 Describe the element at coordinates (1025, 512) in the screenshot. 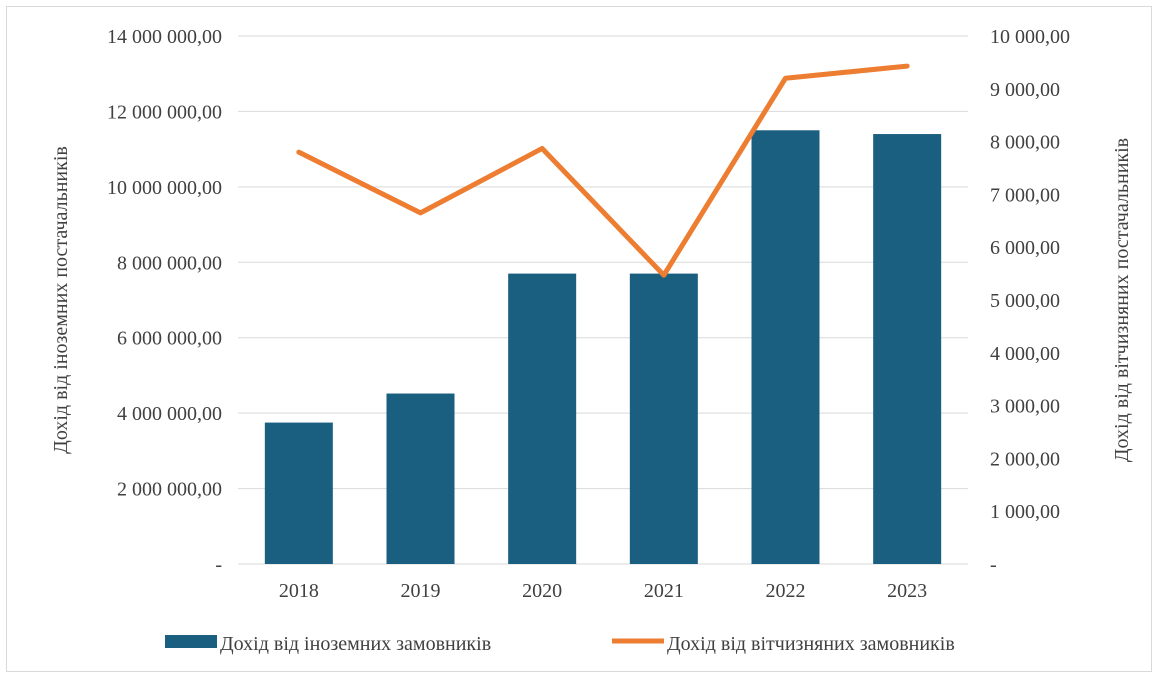

I see `right-tick-label-1: 1 000,00` at that location.